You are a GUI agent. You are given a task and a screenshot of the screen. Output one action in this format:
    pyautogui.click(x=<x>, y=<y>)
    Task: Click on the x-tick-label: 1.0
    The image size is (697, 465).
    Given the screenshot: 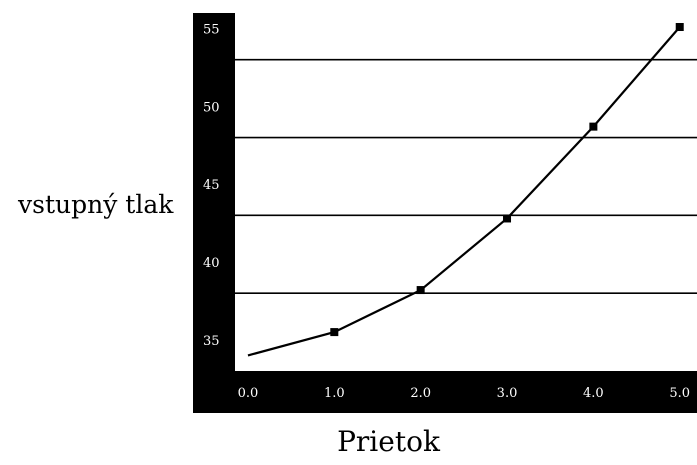 What is the action you would take?
    pyautogui.click(x=334, y=393)
    